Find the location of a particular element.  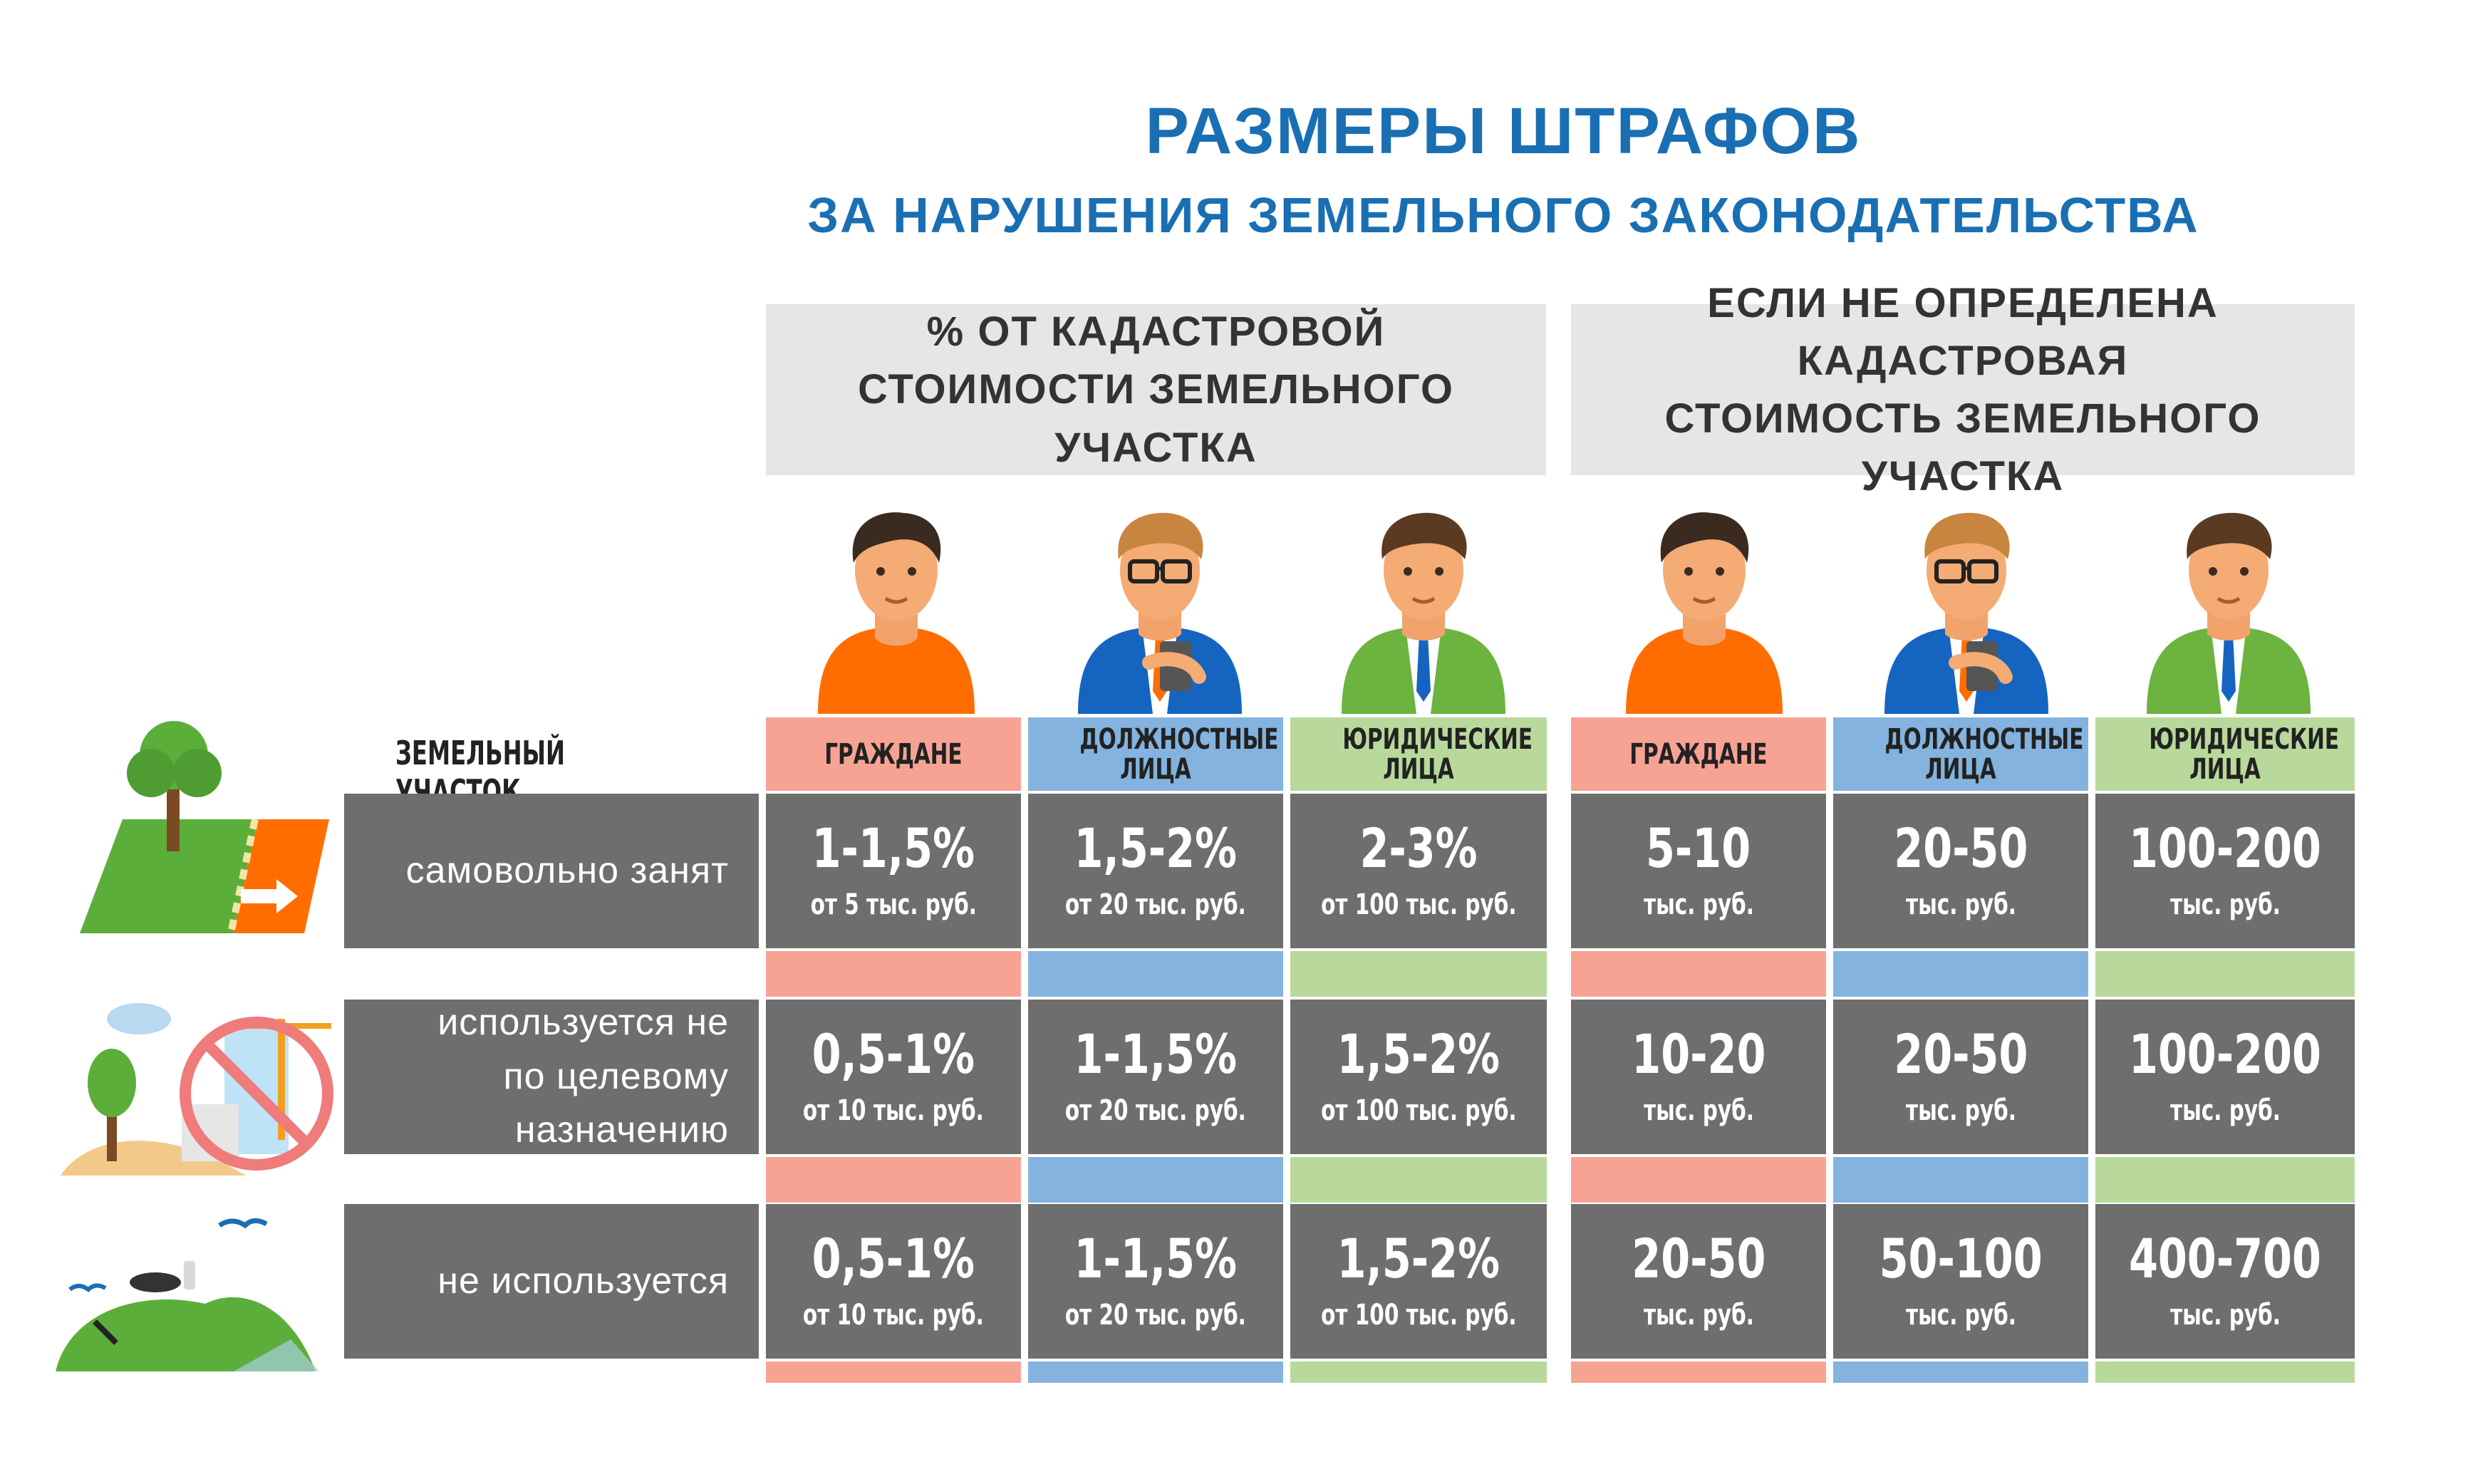

misuse-icon is located at coordinates (197, 1089).